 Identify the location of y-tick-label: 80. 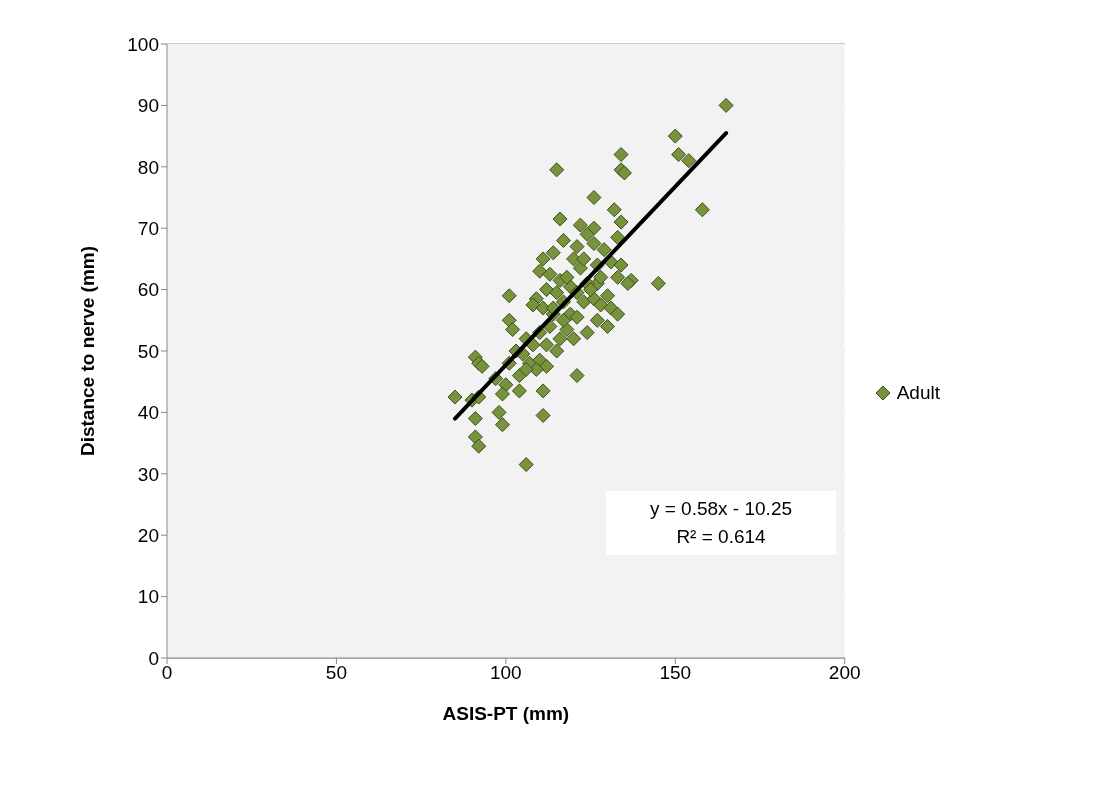
(148, 167).